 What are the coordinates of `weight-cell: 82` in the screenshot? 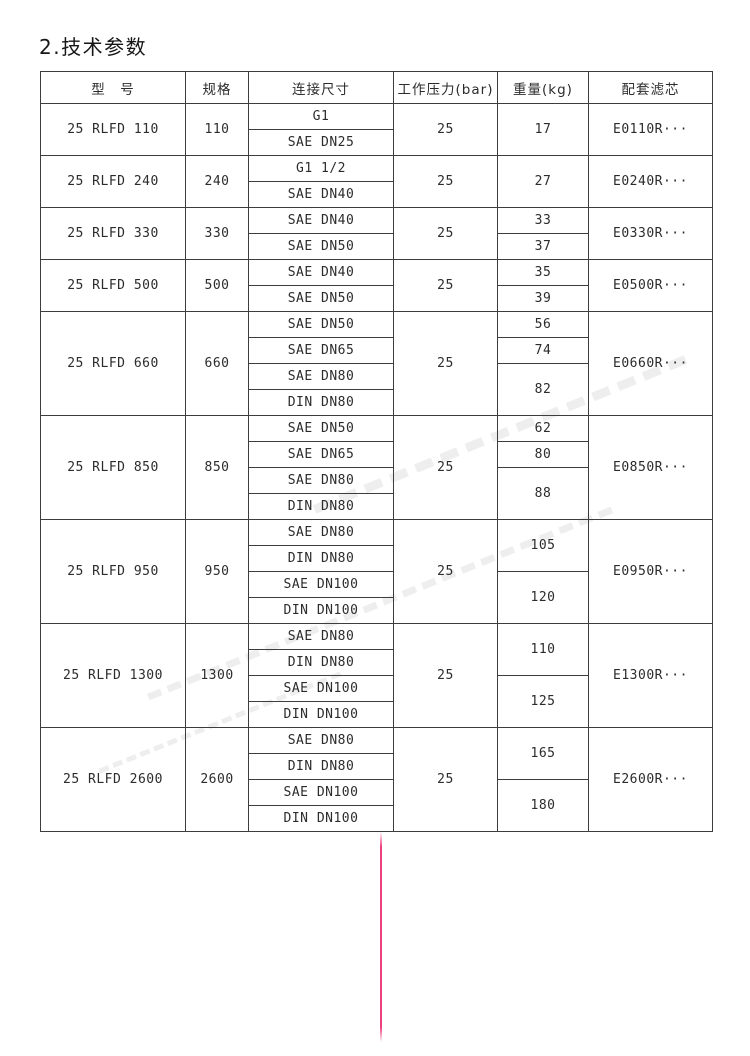 It's located at (543, 389).